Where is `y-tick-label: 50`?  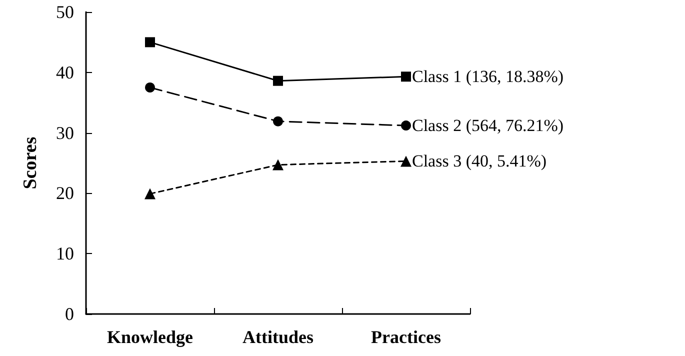 y-tick-label: 50 is located at coordinates (65, 12).